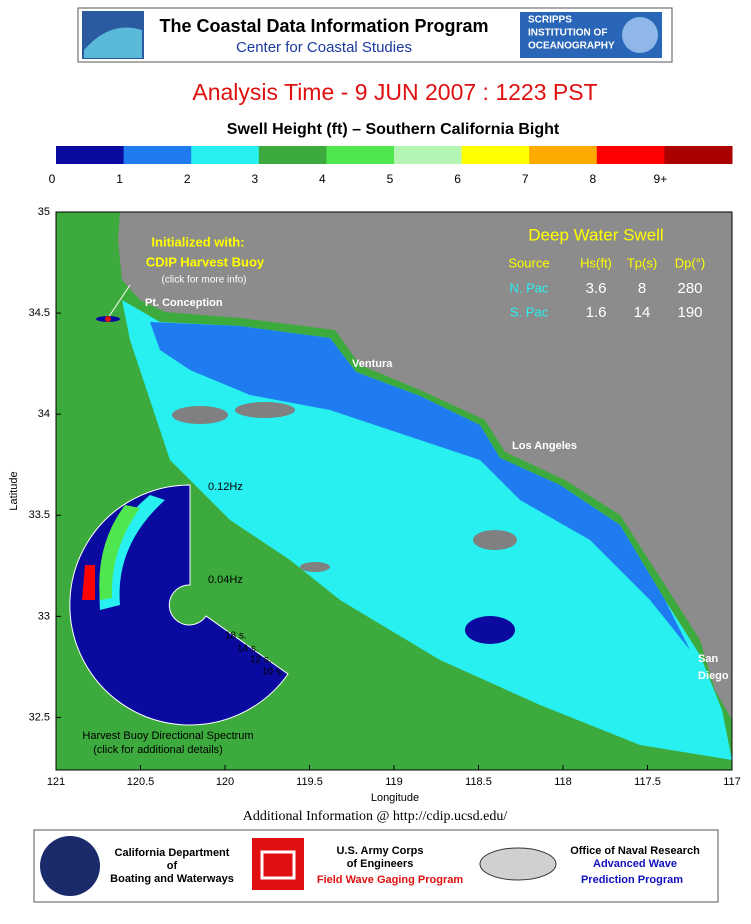 This screenshot has width=751, height=924. Describe the element at coordinates (550, 20) in the screenshot. I see `scripps-text: SCRIPPS` at that location.